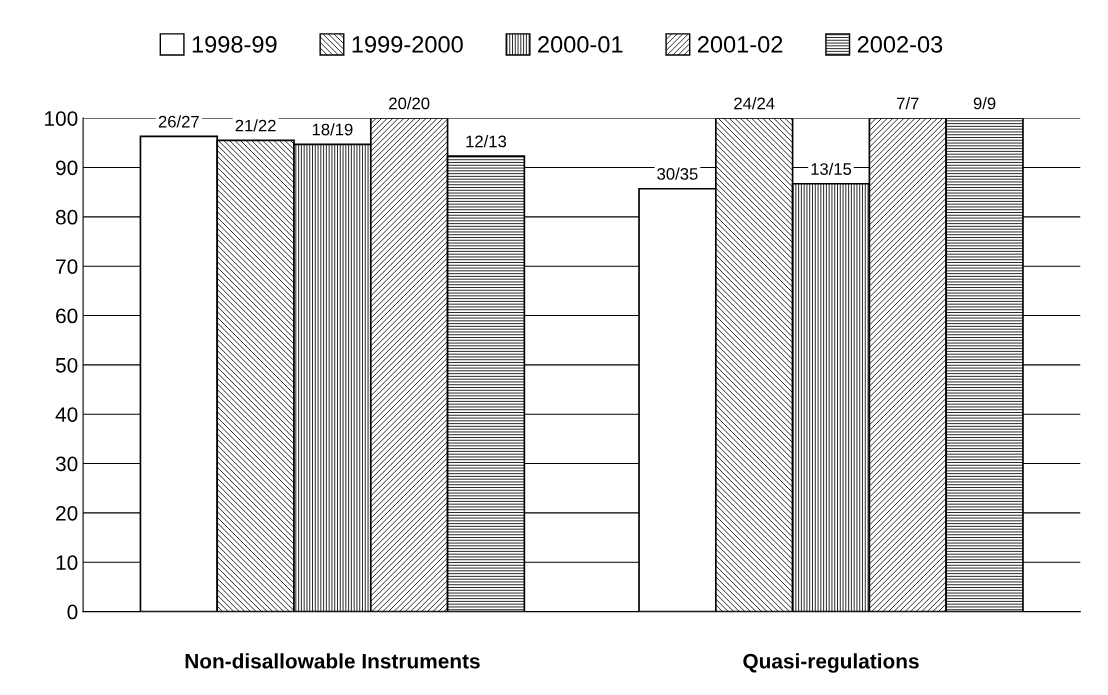 The height and width of the screenshot is (695, 1108). Describe the element at coordinates (740, 44) in the screenshot. I see `legend-label: 2001-02` at that location.